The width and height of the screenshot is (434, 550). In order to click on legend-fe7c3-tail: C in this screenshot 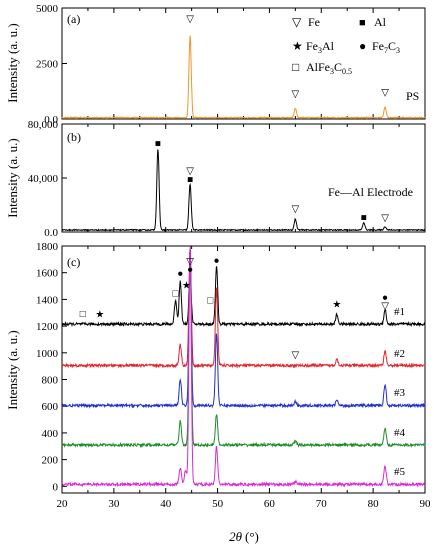, I will do `click(392, 46)`.